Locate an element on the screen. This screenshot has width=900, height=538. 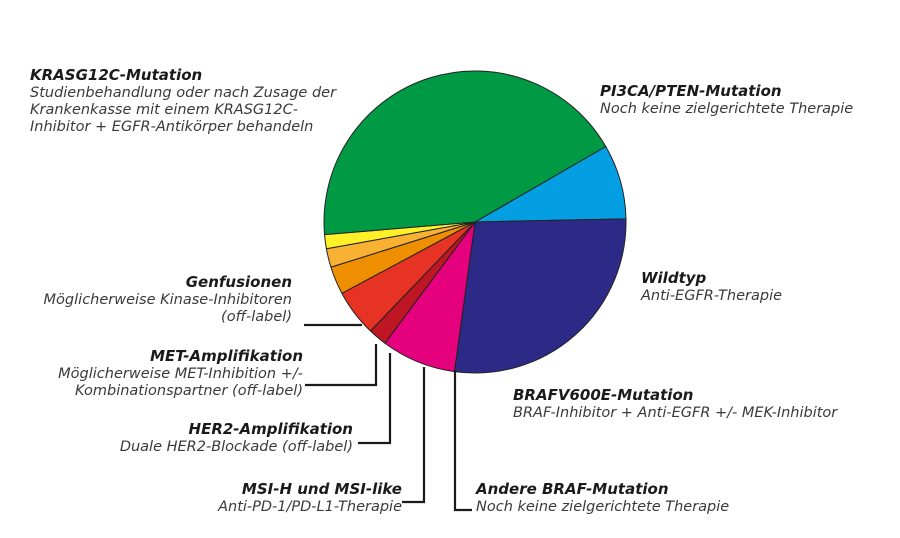
label-therapy-andere-braf: Noch keine zielgerichtete Therapie is located at coordinates (603, 507).